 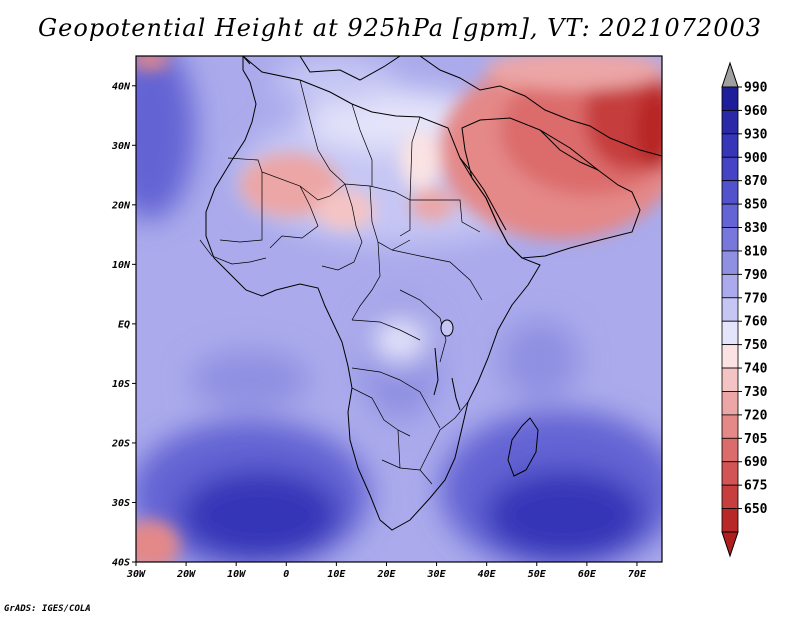 I want to click on atlantic-low-field, so click(x=165, y=138).